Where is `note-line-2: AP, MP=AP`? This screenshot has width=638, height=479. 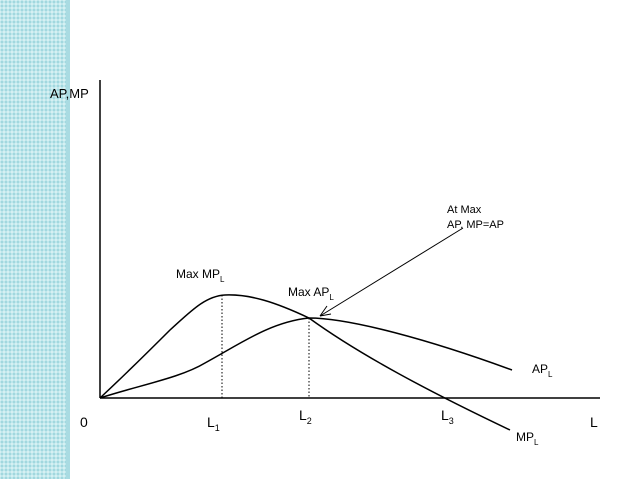
note-line-2: AP, MP=AP is located at coordinates (475, 225).